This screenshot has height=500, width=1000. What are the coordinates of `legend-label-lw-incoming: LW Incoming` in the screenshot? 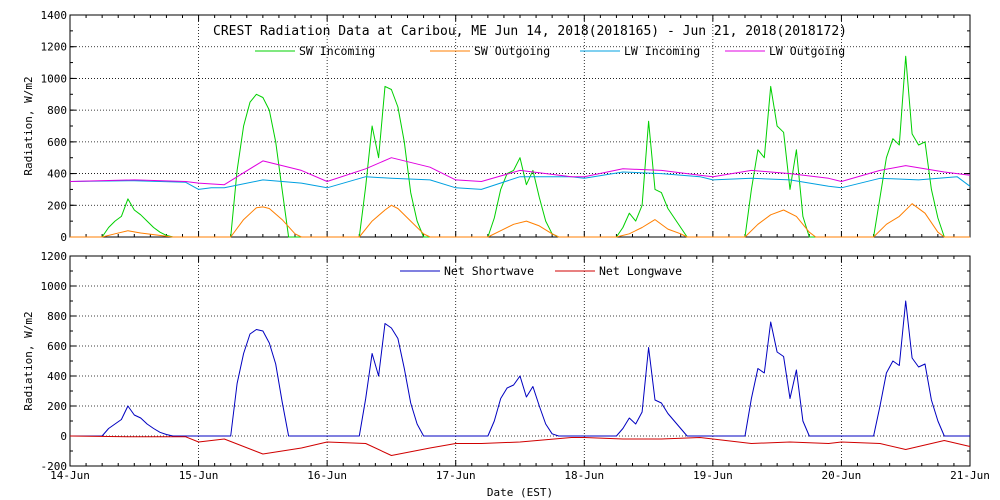 It's located at (662, 51).